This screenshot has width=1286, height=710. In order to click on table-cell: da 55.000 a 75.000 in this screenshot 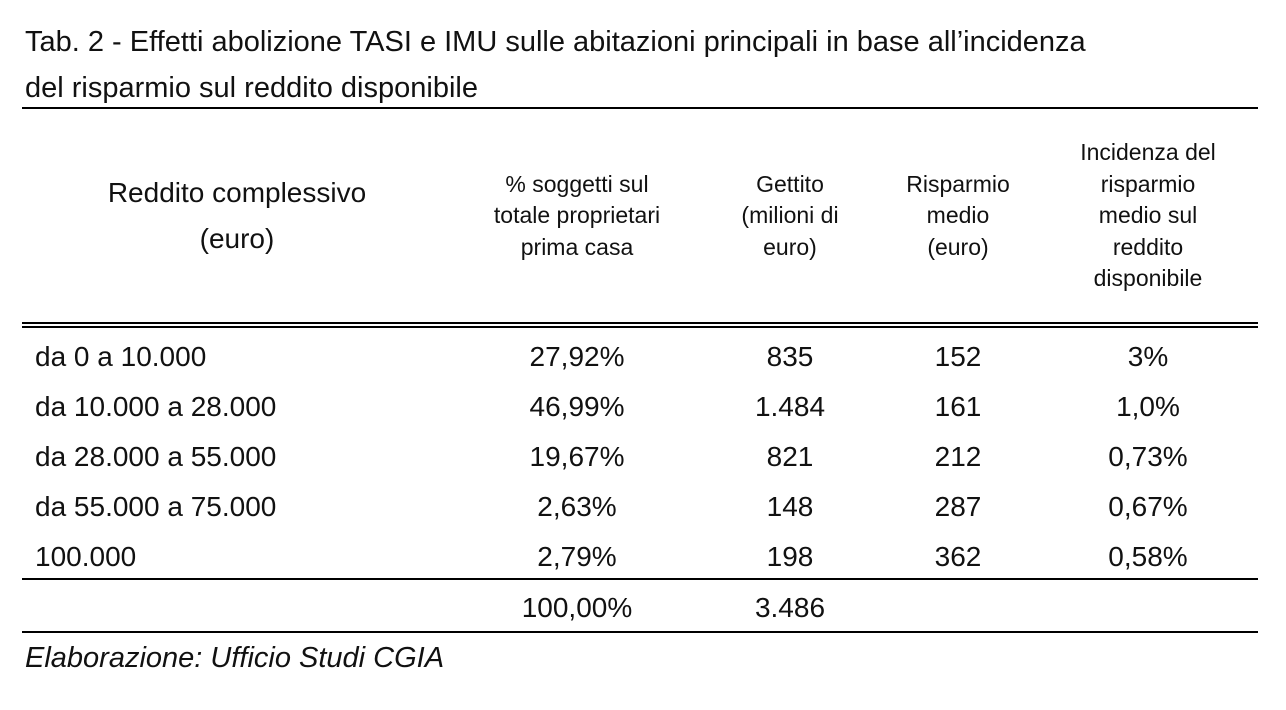, I will do `click(156, 506)`.